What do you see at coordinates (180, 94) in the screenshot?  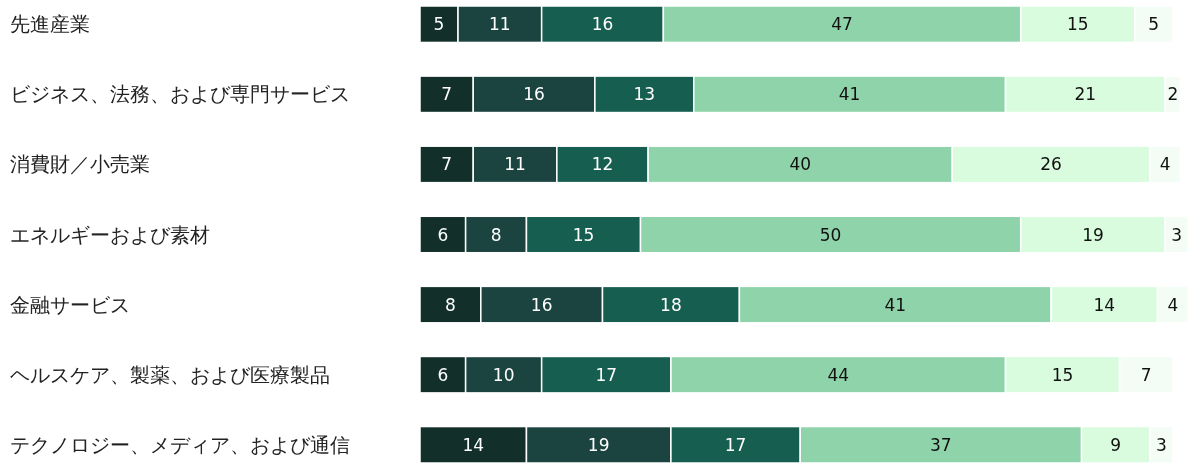 I see `y-tick-label: ビジネス、法務、および専門サービス` at bounding box center [180, 94].